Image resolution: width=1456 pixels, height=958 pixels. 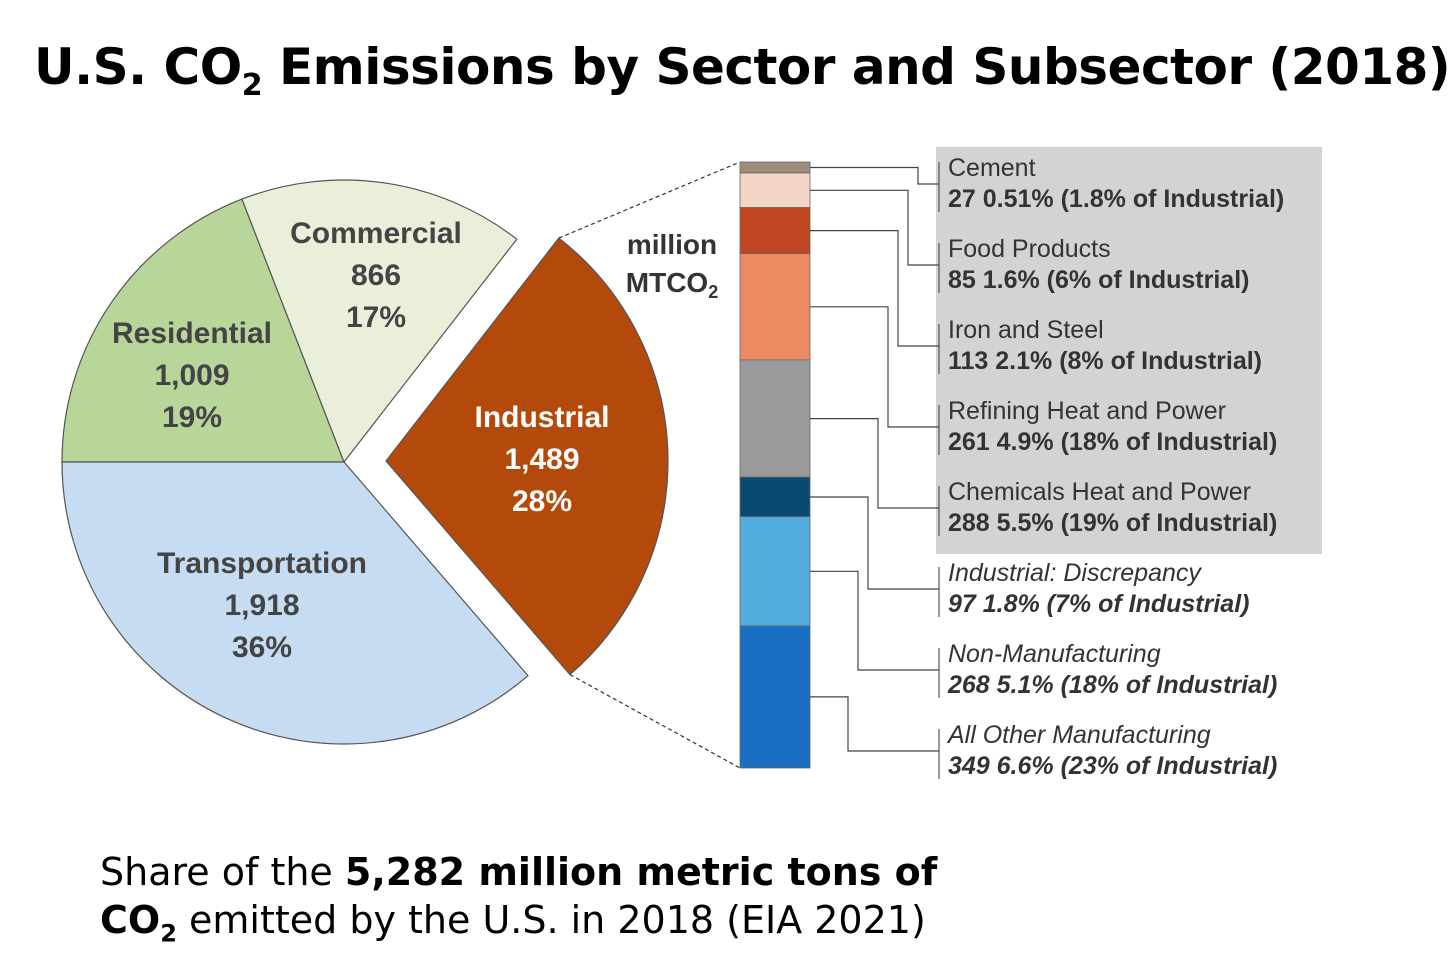 What do you see at coordinates (672, 265) in the screenshot?
I see `unit-label: million MTCO2` at bounding box center [672, 265].